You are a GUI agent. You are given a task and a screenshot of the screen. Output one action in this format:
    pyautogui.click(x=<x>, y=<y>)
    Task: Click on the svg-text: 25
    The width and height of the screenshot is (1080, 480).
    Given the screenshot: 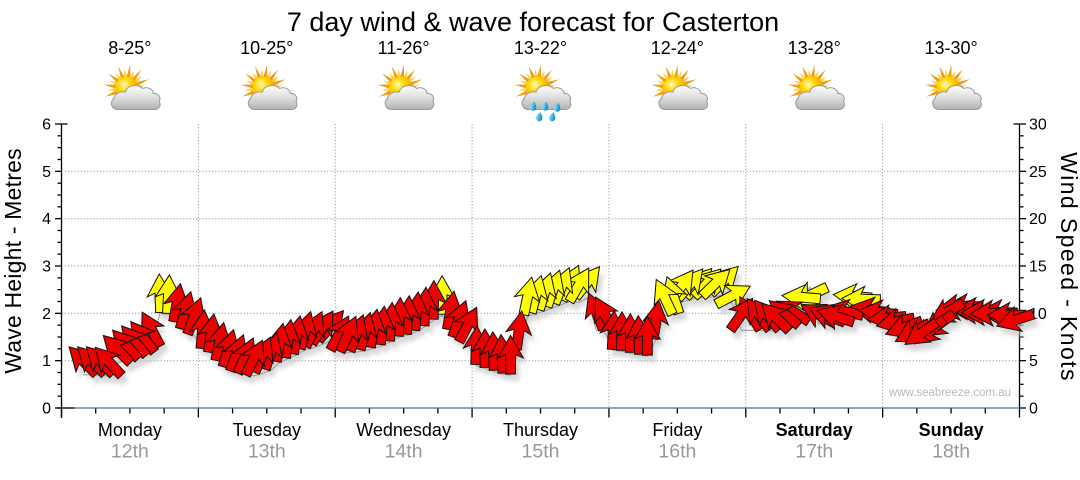 What is the action you would take?
    pyautogui.click(x=1038, y=172)
    